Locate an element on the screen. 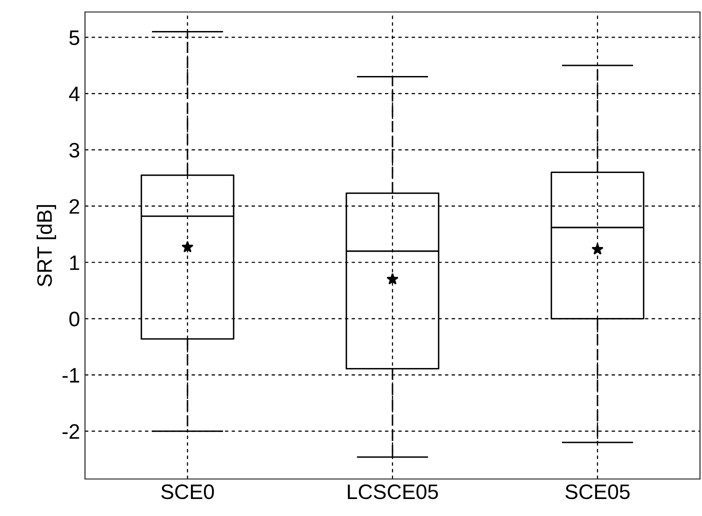 The image size is (702, 516). y-tick-label: 3 is located at coordinates (74, 150).